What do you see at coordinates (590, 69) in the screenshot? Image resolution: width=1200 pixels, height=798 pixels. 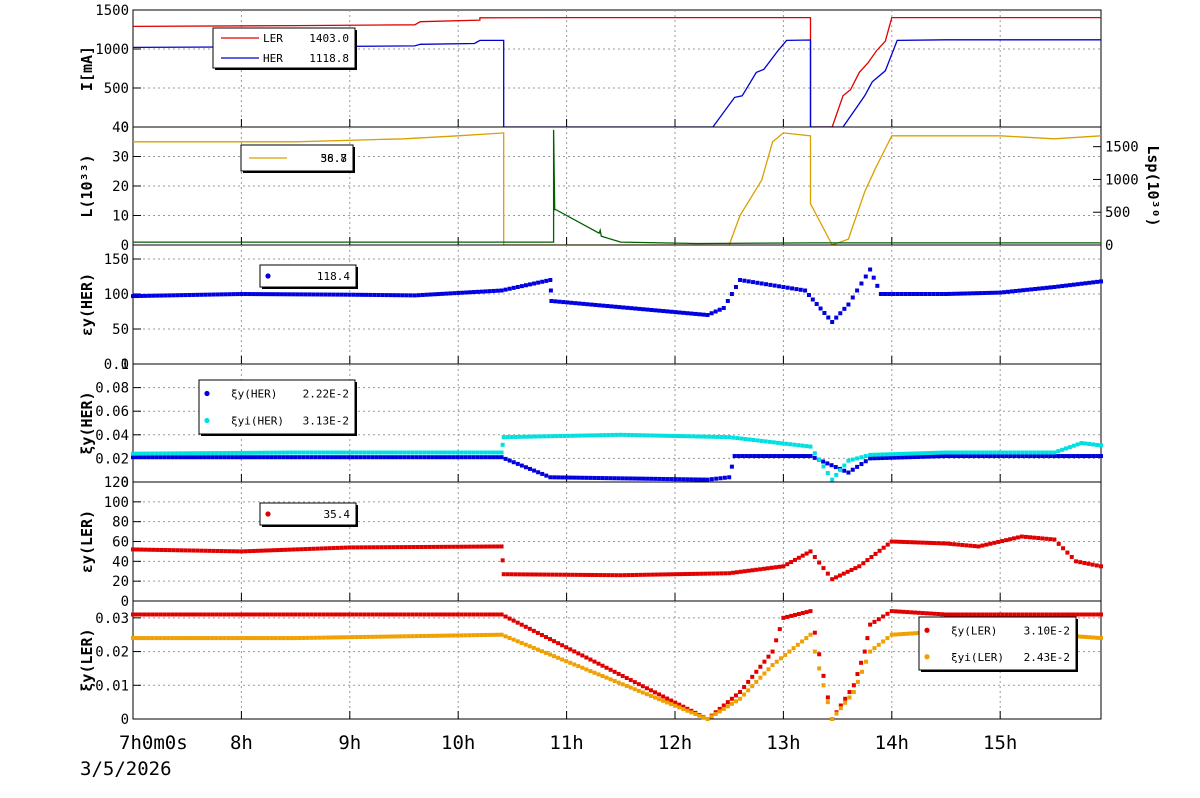 I see `panel-current: 0 500 1000 1500 I[mA] LER 1403.0 HER 1118.8` at bounding box center [590, 69].